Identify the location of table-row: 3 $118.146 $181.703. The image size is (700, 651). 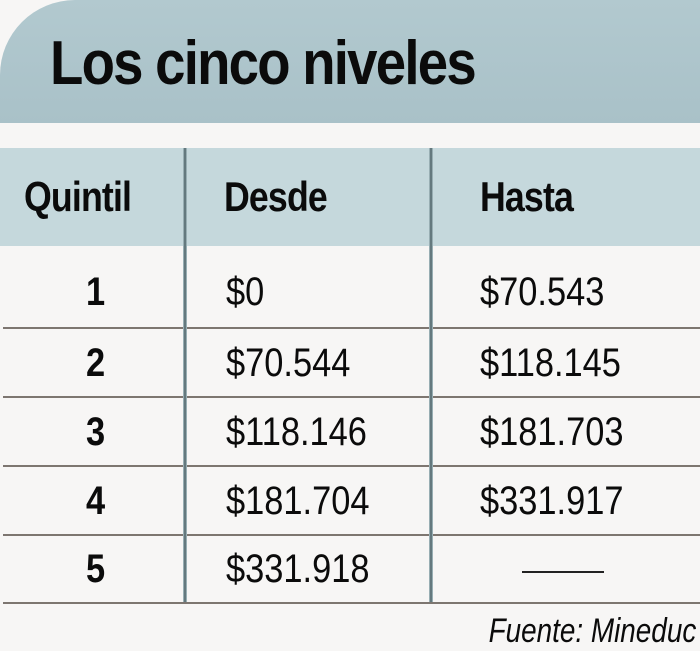
(350, 432).